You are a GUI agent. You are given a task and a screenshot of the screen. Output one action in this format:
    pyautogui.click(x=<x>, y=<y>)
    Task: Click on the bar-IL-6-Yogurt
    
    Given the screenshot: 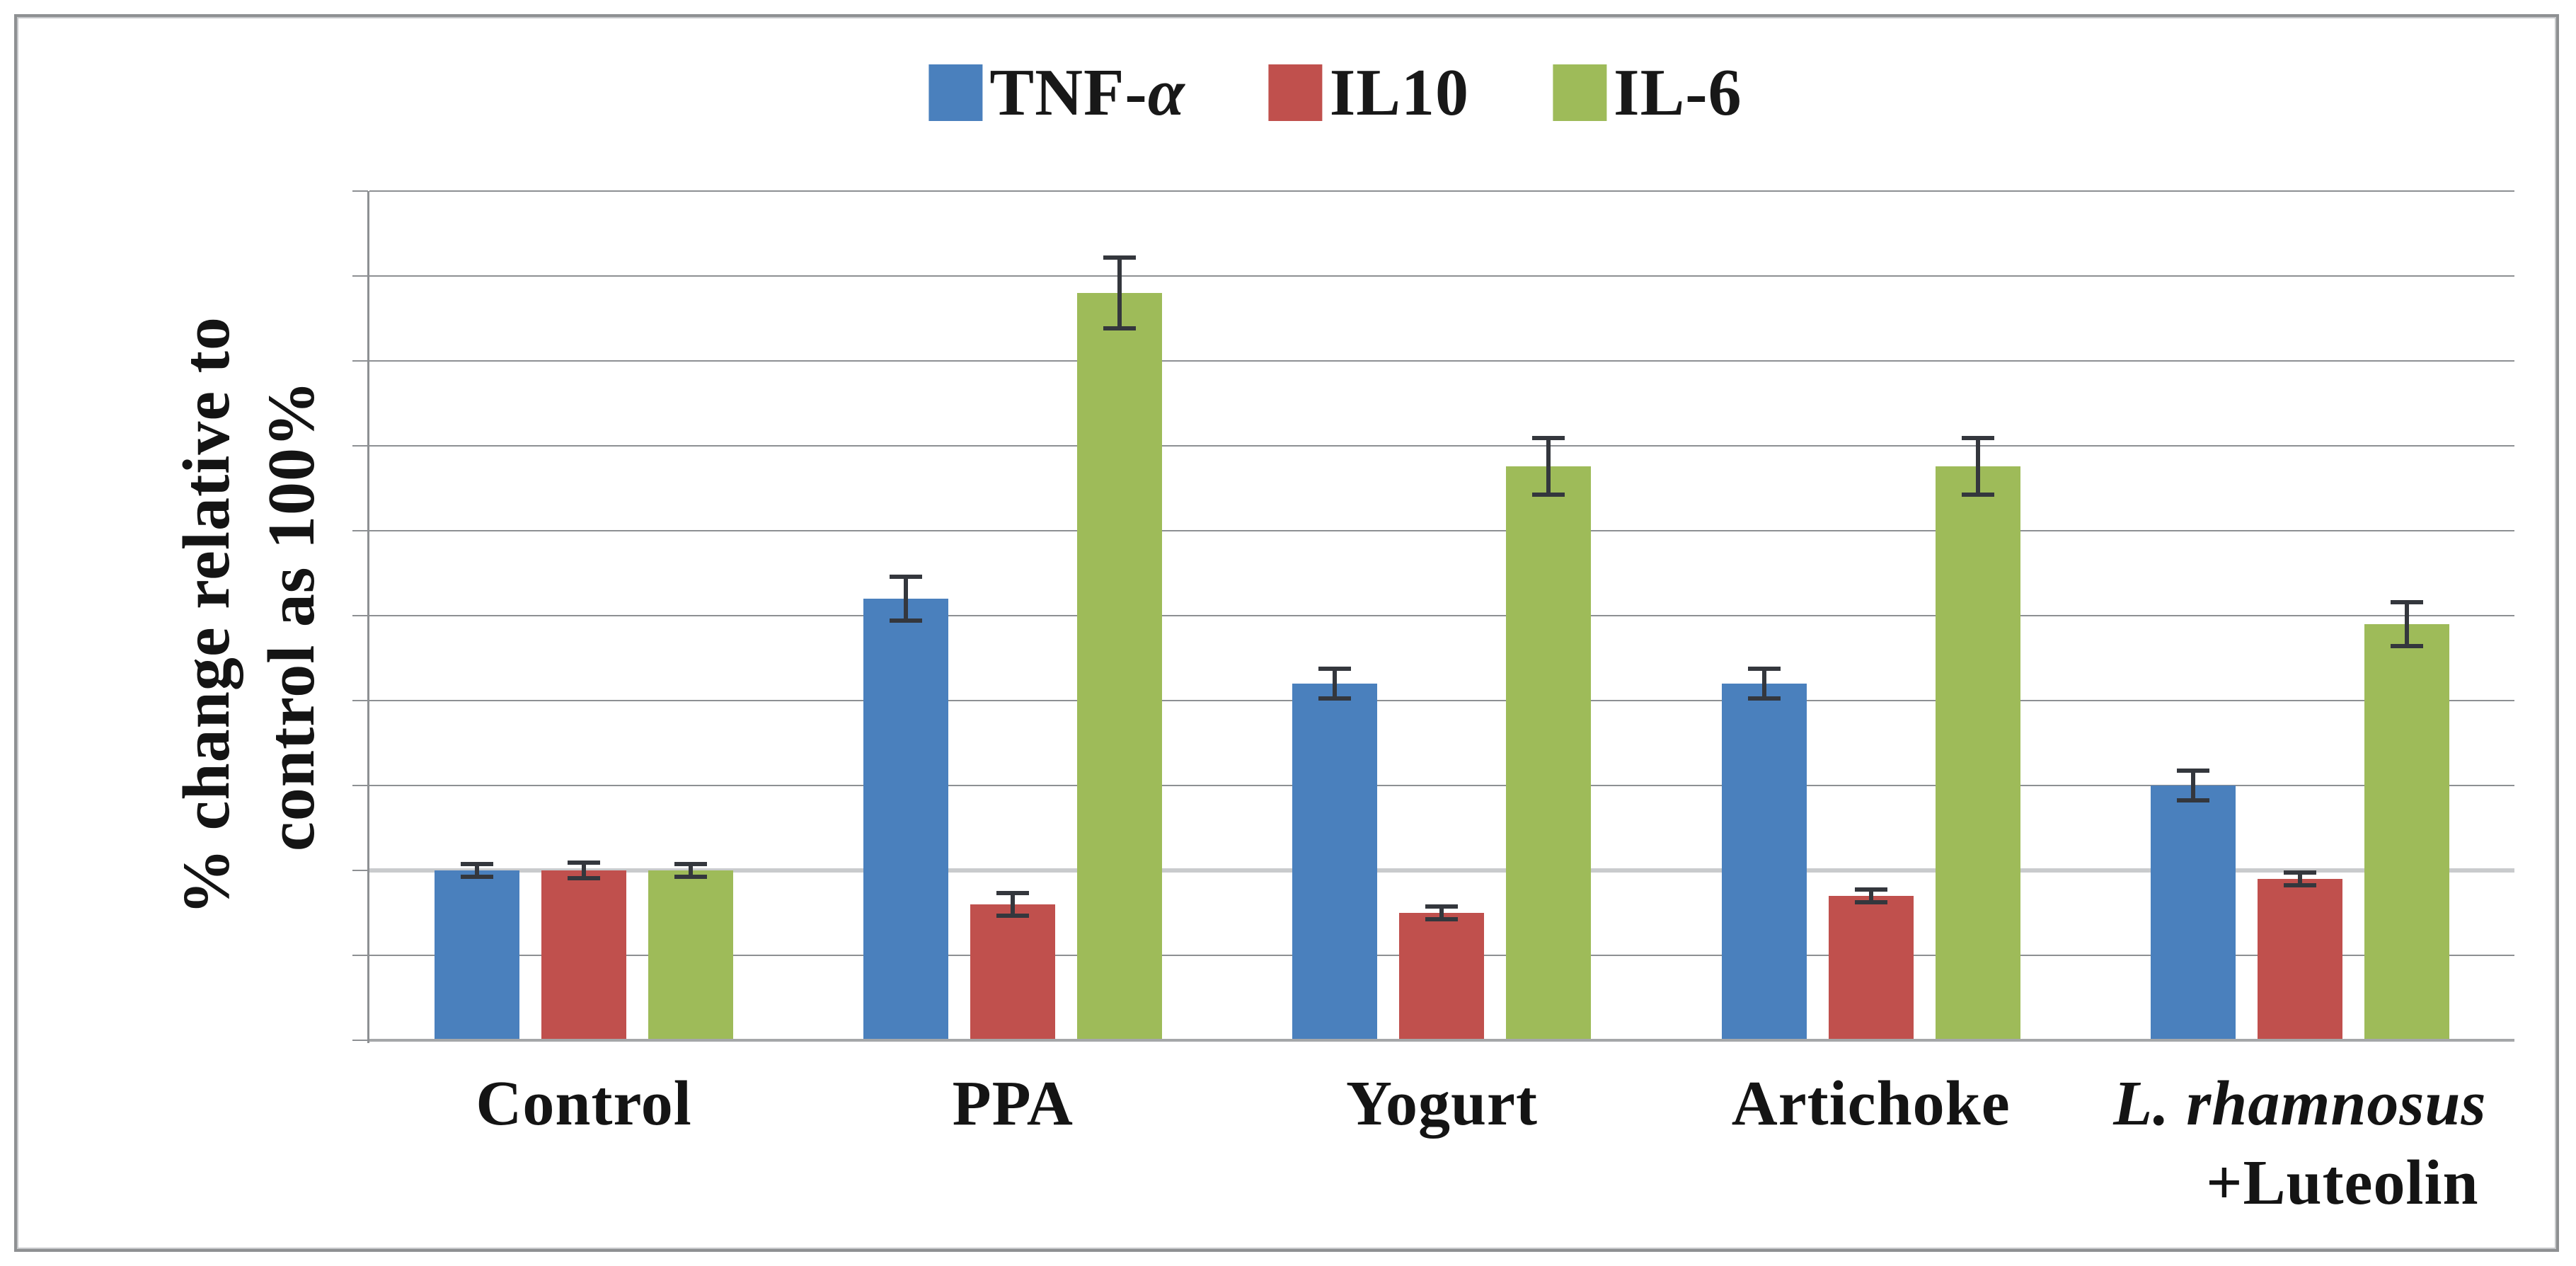 What is the action you would take?
    pyautogui.click(x=1549, y=753)
    